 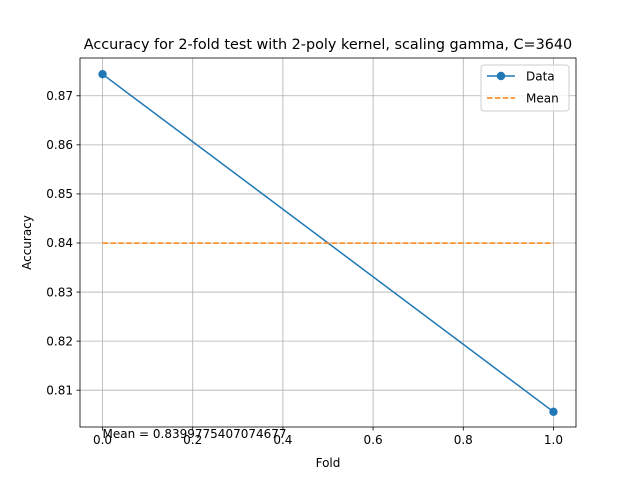 I want to click on y-tick-label: 0.83, so click(x=59, y=292).